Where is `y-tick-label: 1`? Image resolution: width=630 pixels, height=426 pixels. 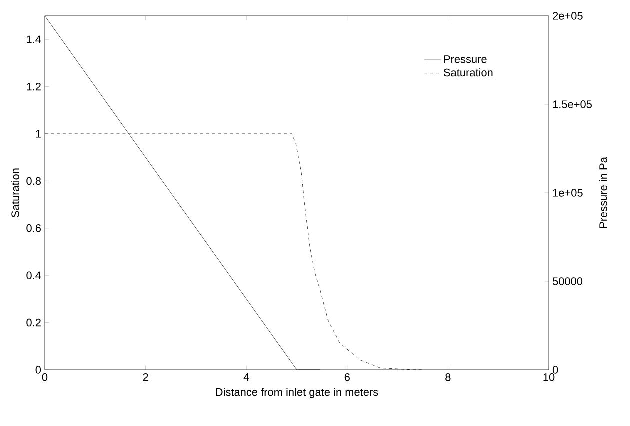
y-tick-label: 1 is located at coordinates (38, 134).